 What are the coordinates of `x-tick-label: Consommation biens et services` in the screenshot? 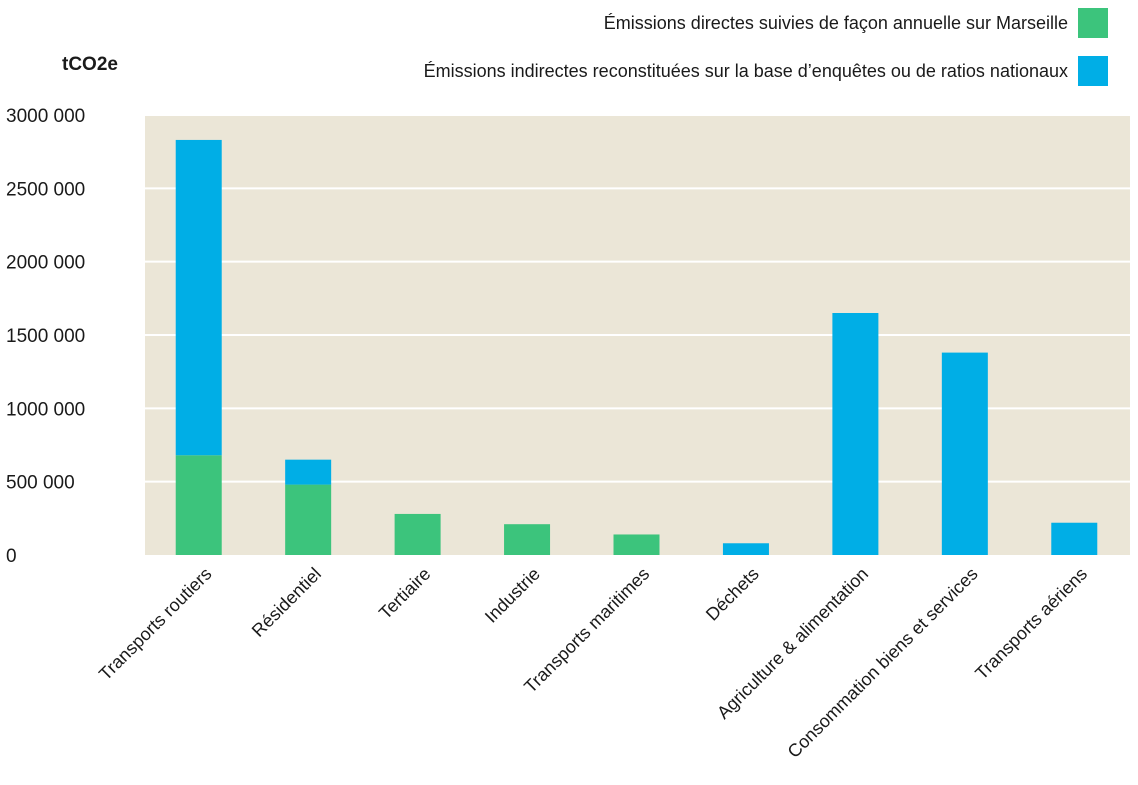 It's located at (883, 663).